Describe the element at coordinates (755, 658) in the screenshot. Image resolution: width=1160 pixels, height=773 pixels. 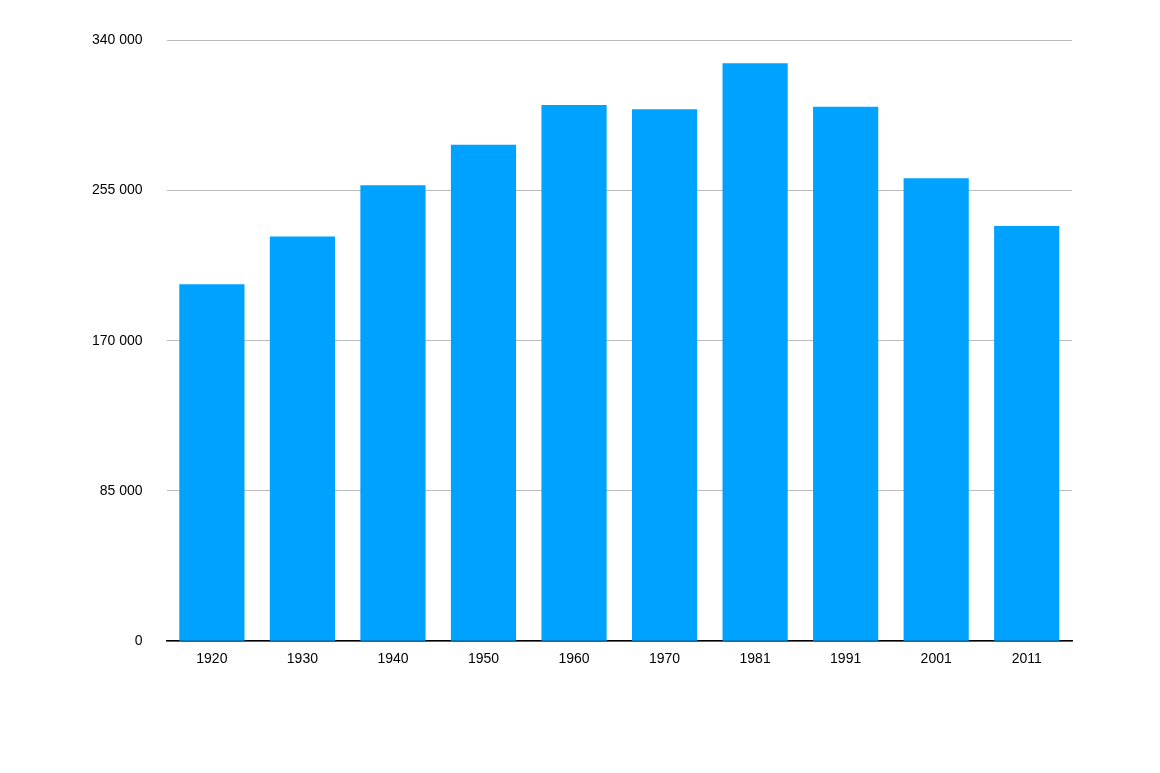
I see `x-tick-label: 1981` at that location.